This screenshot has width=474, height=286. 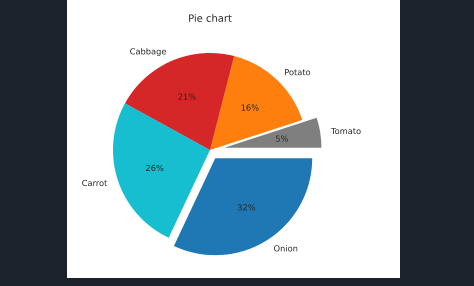 I want to click on data-label: 5%, so click(x=282, y=138).